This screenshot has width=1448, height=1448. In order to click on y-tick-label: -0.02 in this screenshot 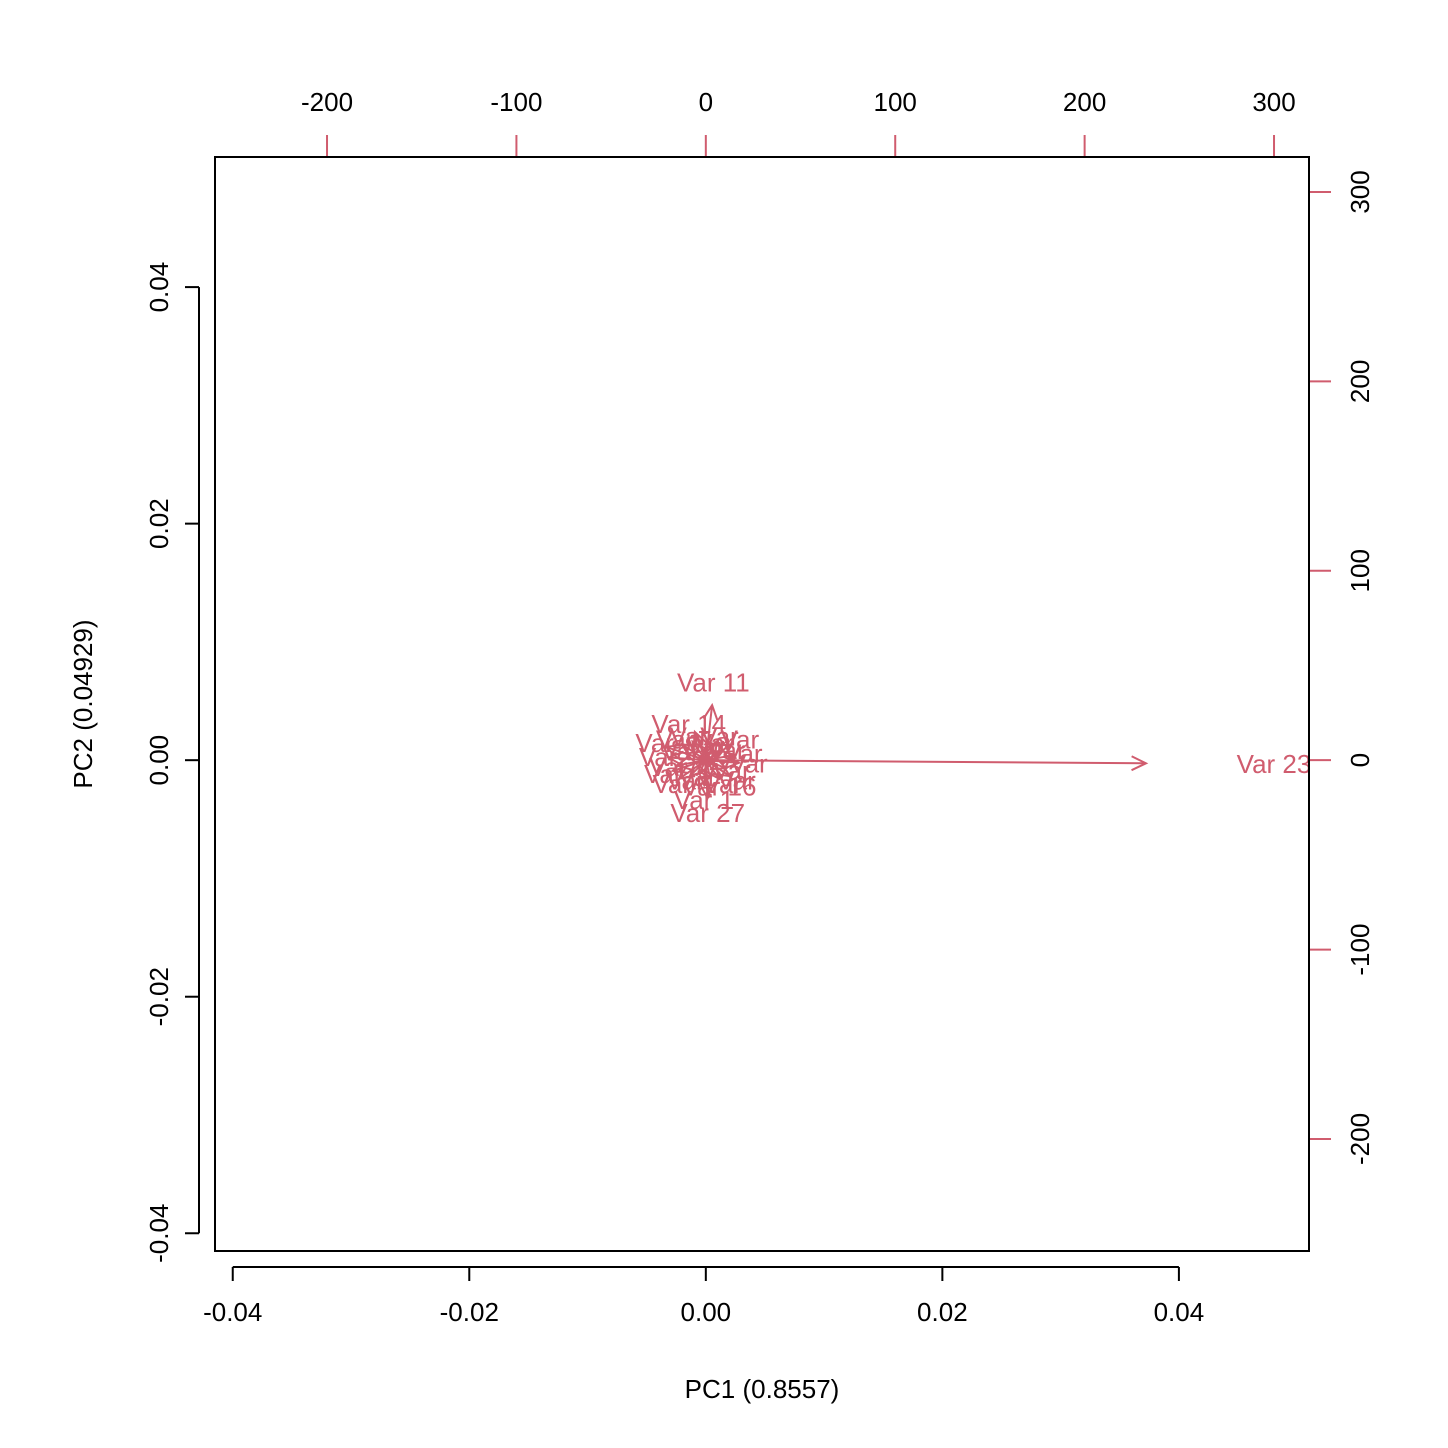, I will do `click(159, 996)`.